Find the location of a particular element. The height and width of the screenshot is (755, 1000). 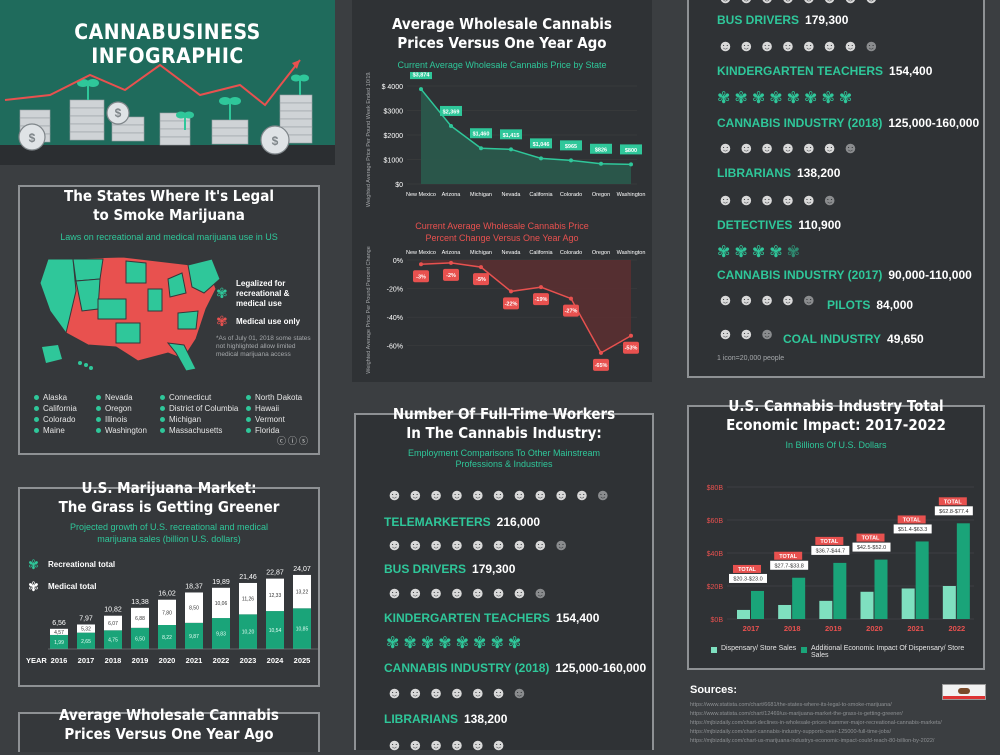

occ-librarians: LIBRARIANS 138,200 is located at coordinates (446, 719).